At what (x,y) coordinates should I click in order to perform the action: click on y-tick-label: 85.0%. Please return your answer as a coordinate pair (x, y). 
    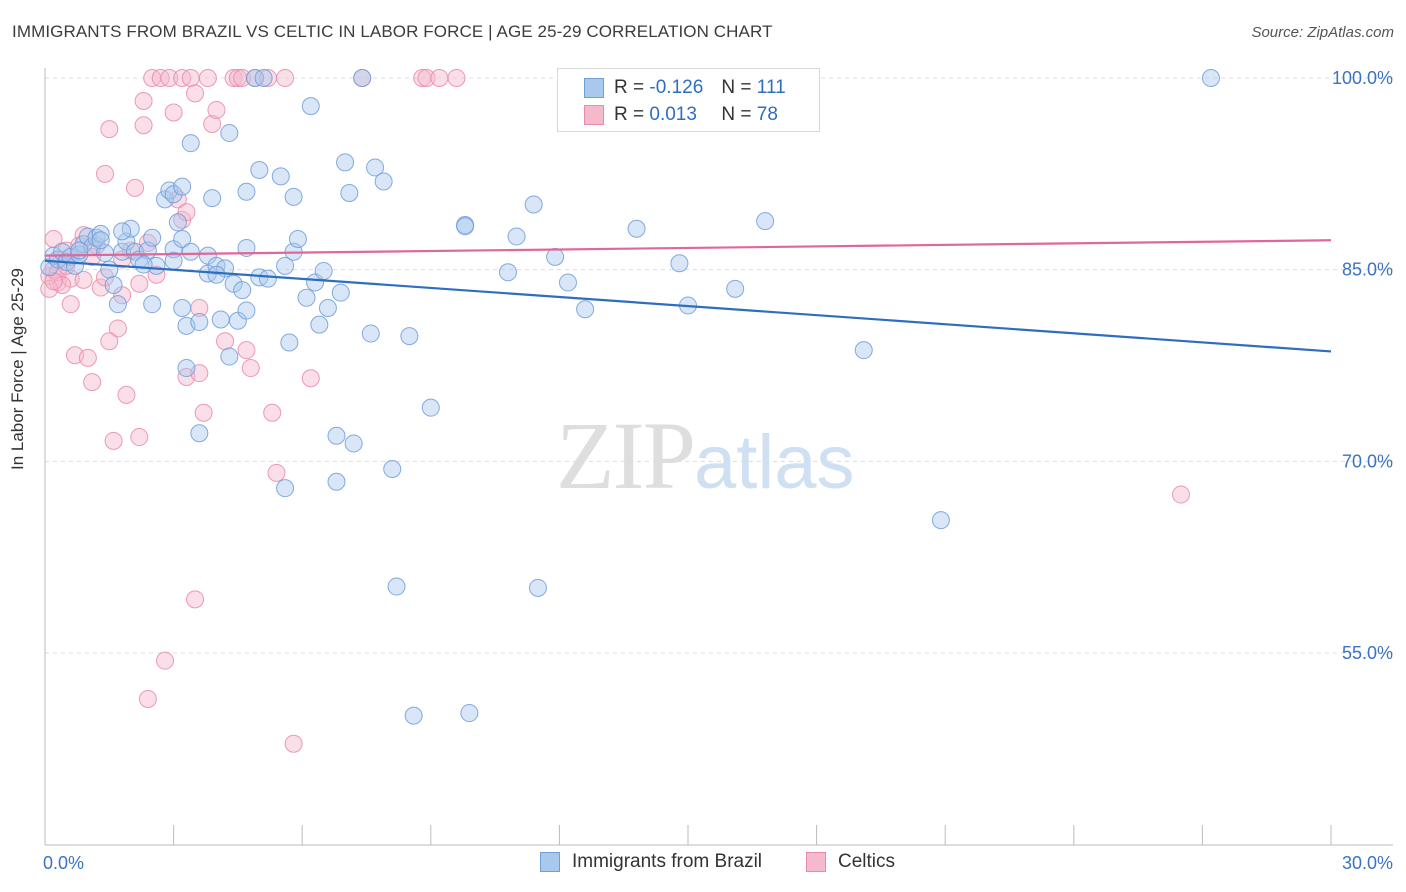
    Looking at the image, I should click on (1367, 270).